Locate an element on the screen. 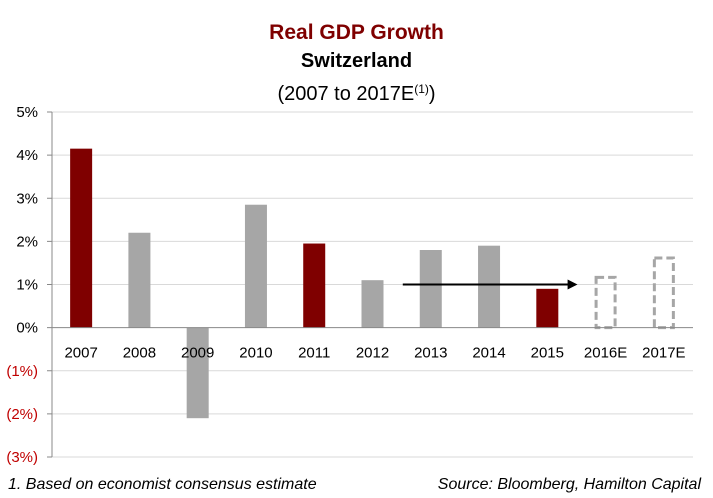 The height and width of the screenshot is (498, 713). bar-2009 is located at coordinates (197, 373).